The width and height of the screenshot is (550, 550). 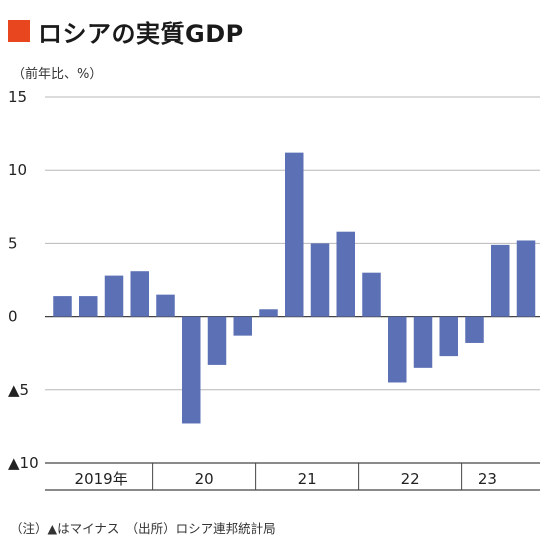 I want to click on x-group-label: 2019年, so click(x=101, y=479).